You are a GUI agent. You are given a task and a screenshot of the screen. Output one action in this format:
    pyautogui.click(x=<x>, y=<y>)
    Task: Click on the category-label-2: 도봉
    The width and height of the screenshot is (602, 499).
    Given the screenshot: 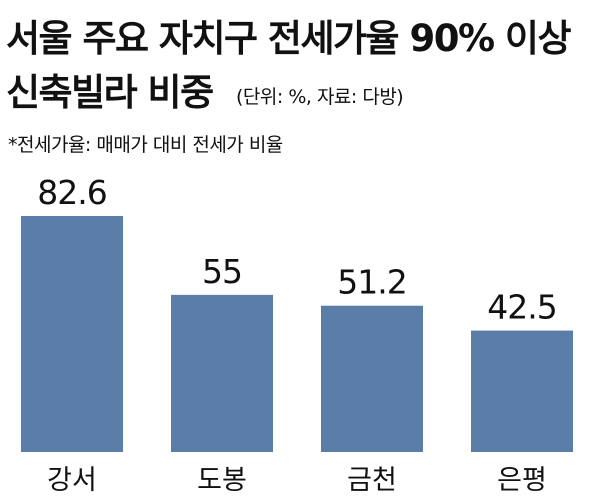 What is the action you would take?
    pyautogui.click(x=222, y=480)
    